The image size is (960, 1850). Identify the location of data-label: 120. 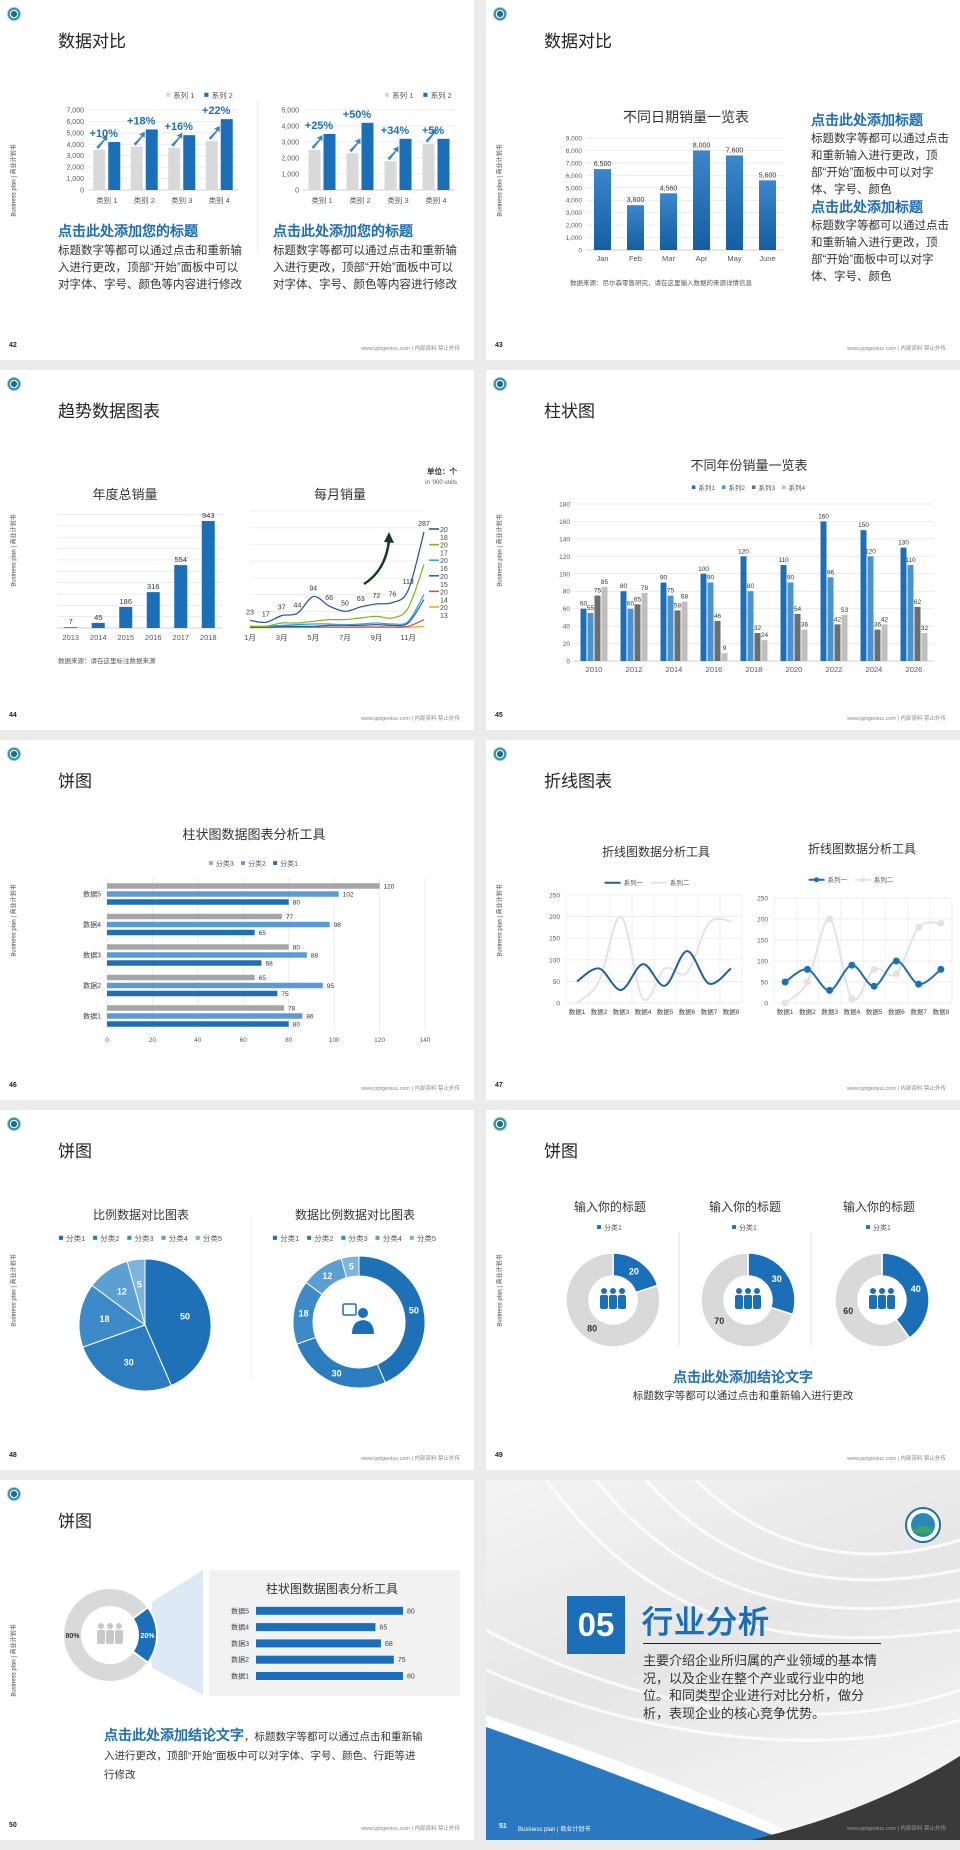
(743, 551).